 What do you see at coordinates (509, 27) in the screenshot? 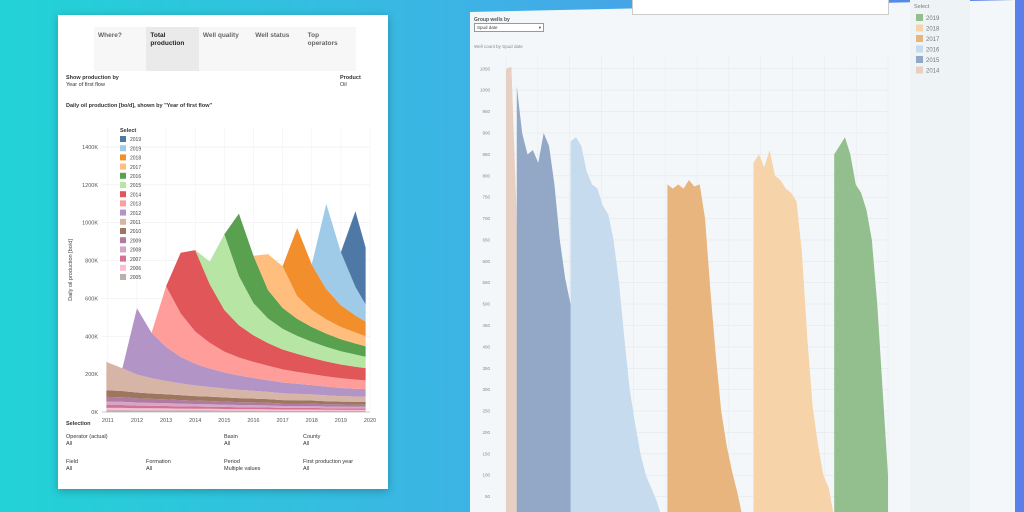
I see `group-wells-select: Spud date ▾` at bounding box center [509, 27].